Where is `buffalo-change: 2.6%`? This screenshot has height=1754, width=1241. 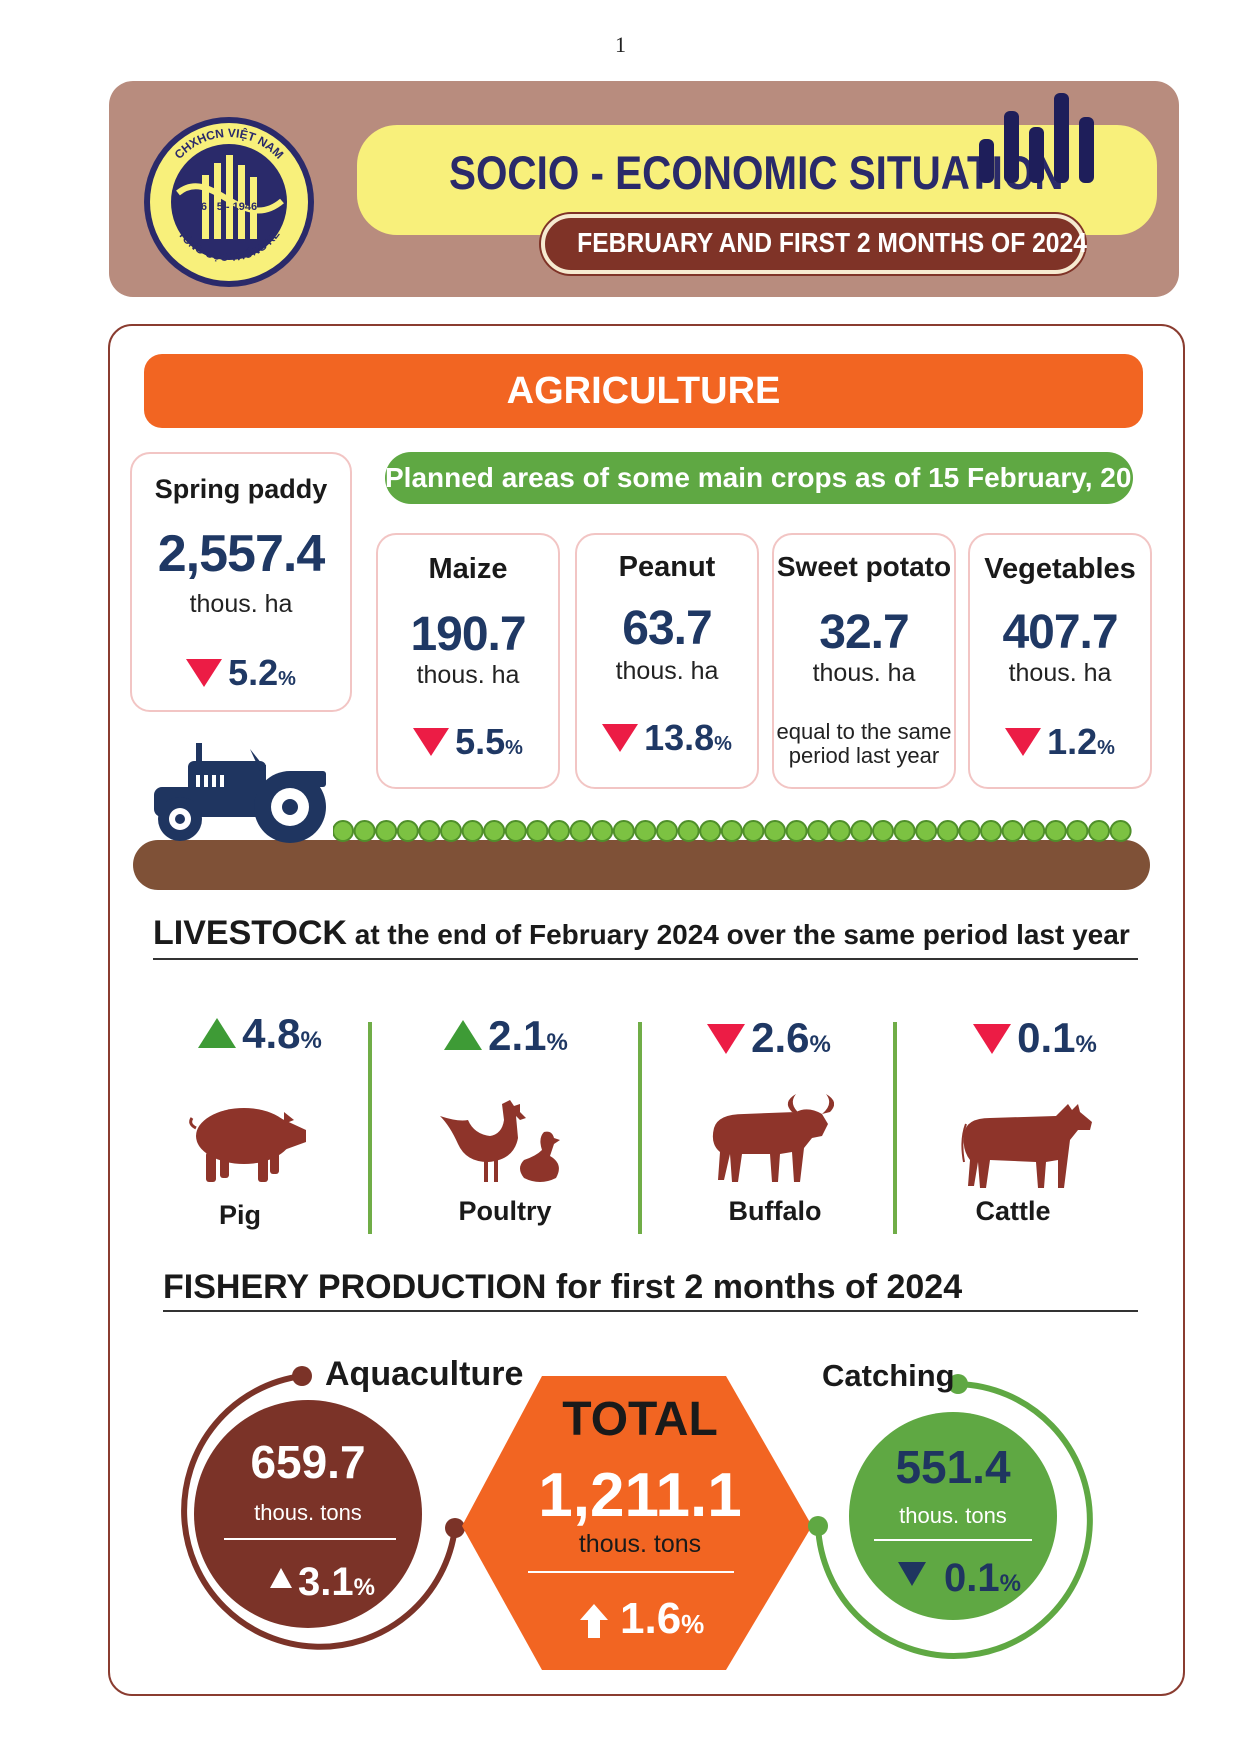
buffalo-change: 2.6% is located at coordinates (769, 1038).